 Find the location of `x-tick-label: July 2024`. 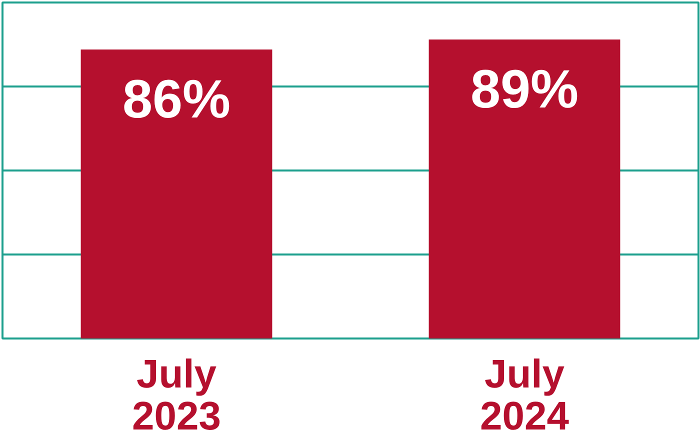

x-tick-label: July 2024 is located at coordinates (525, 395).